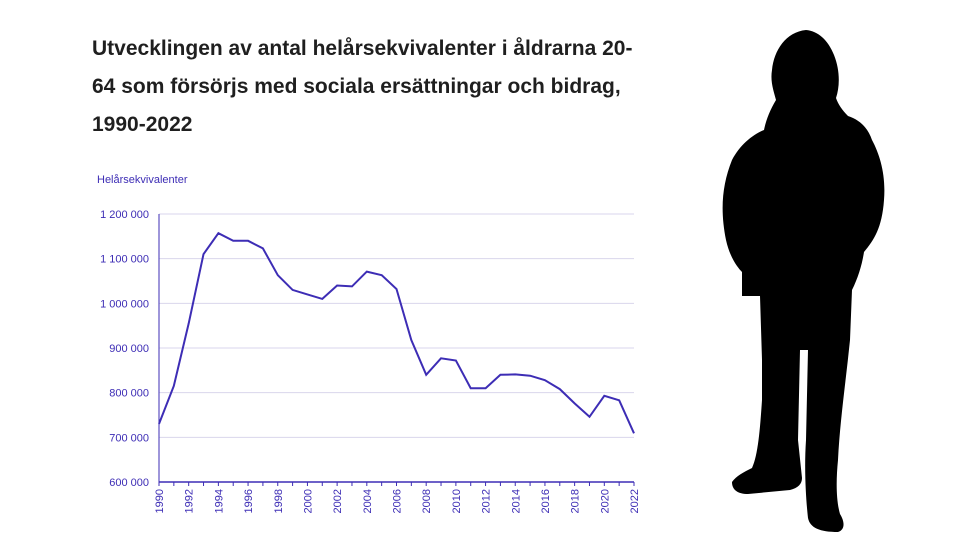 Image resolution: width=980 pixels, height=551 pixels. What do you see at coordinates (487, 501) in the screenshot?
I see `x-tick-label: 2012` at bounding box center [487, 501].